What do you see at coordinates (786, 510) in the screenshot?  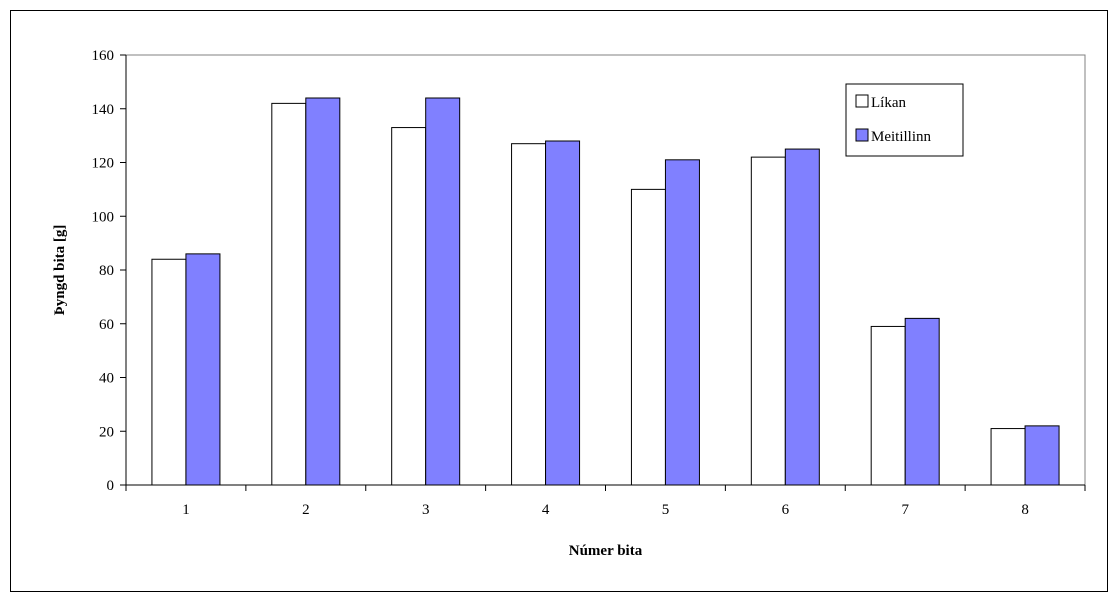 I see `x-tick-label: 6` at bounding box center [786, 510].